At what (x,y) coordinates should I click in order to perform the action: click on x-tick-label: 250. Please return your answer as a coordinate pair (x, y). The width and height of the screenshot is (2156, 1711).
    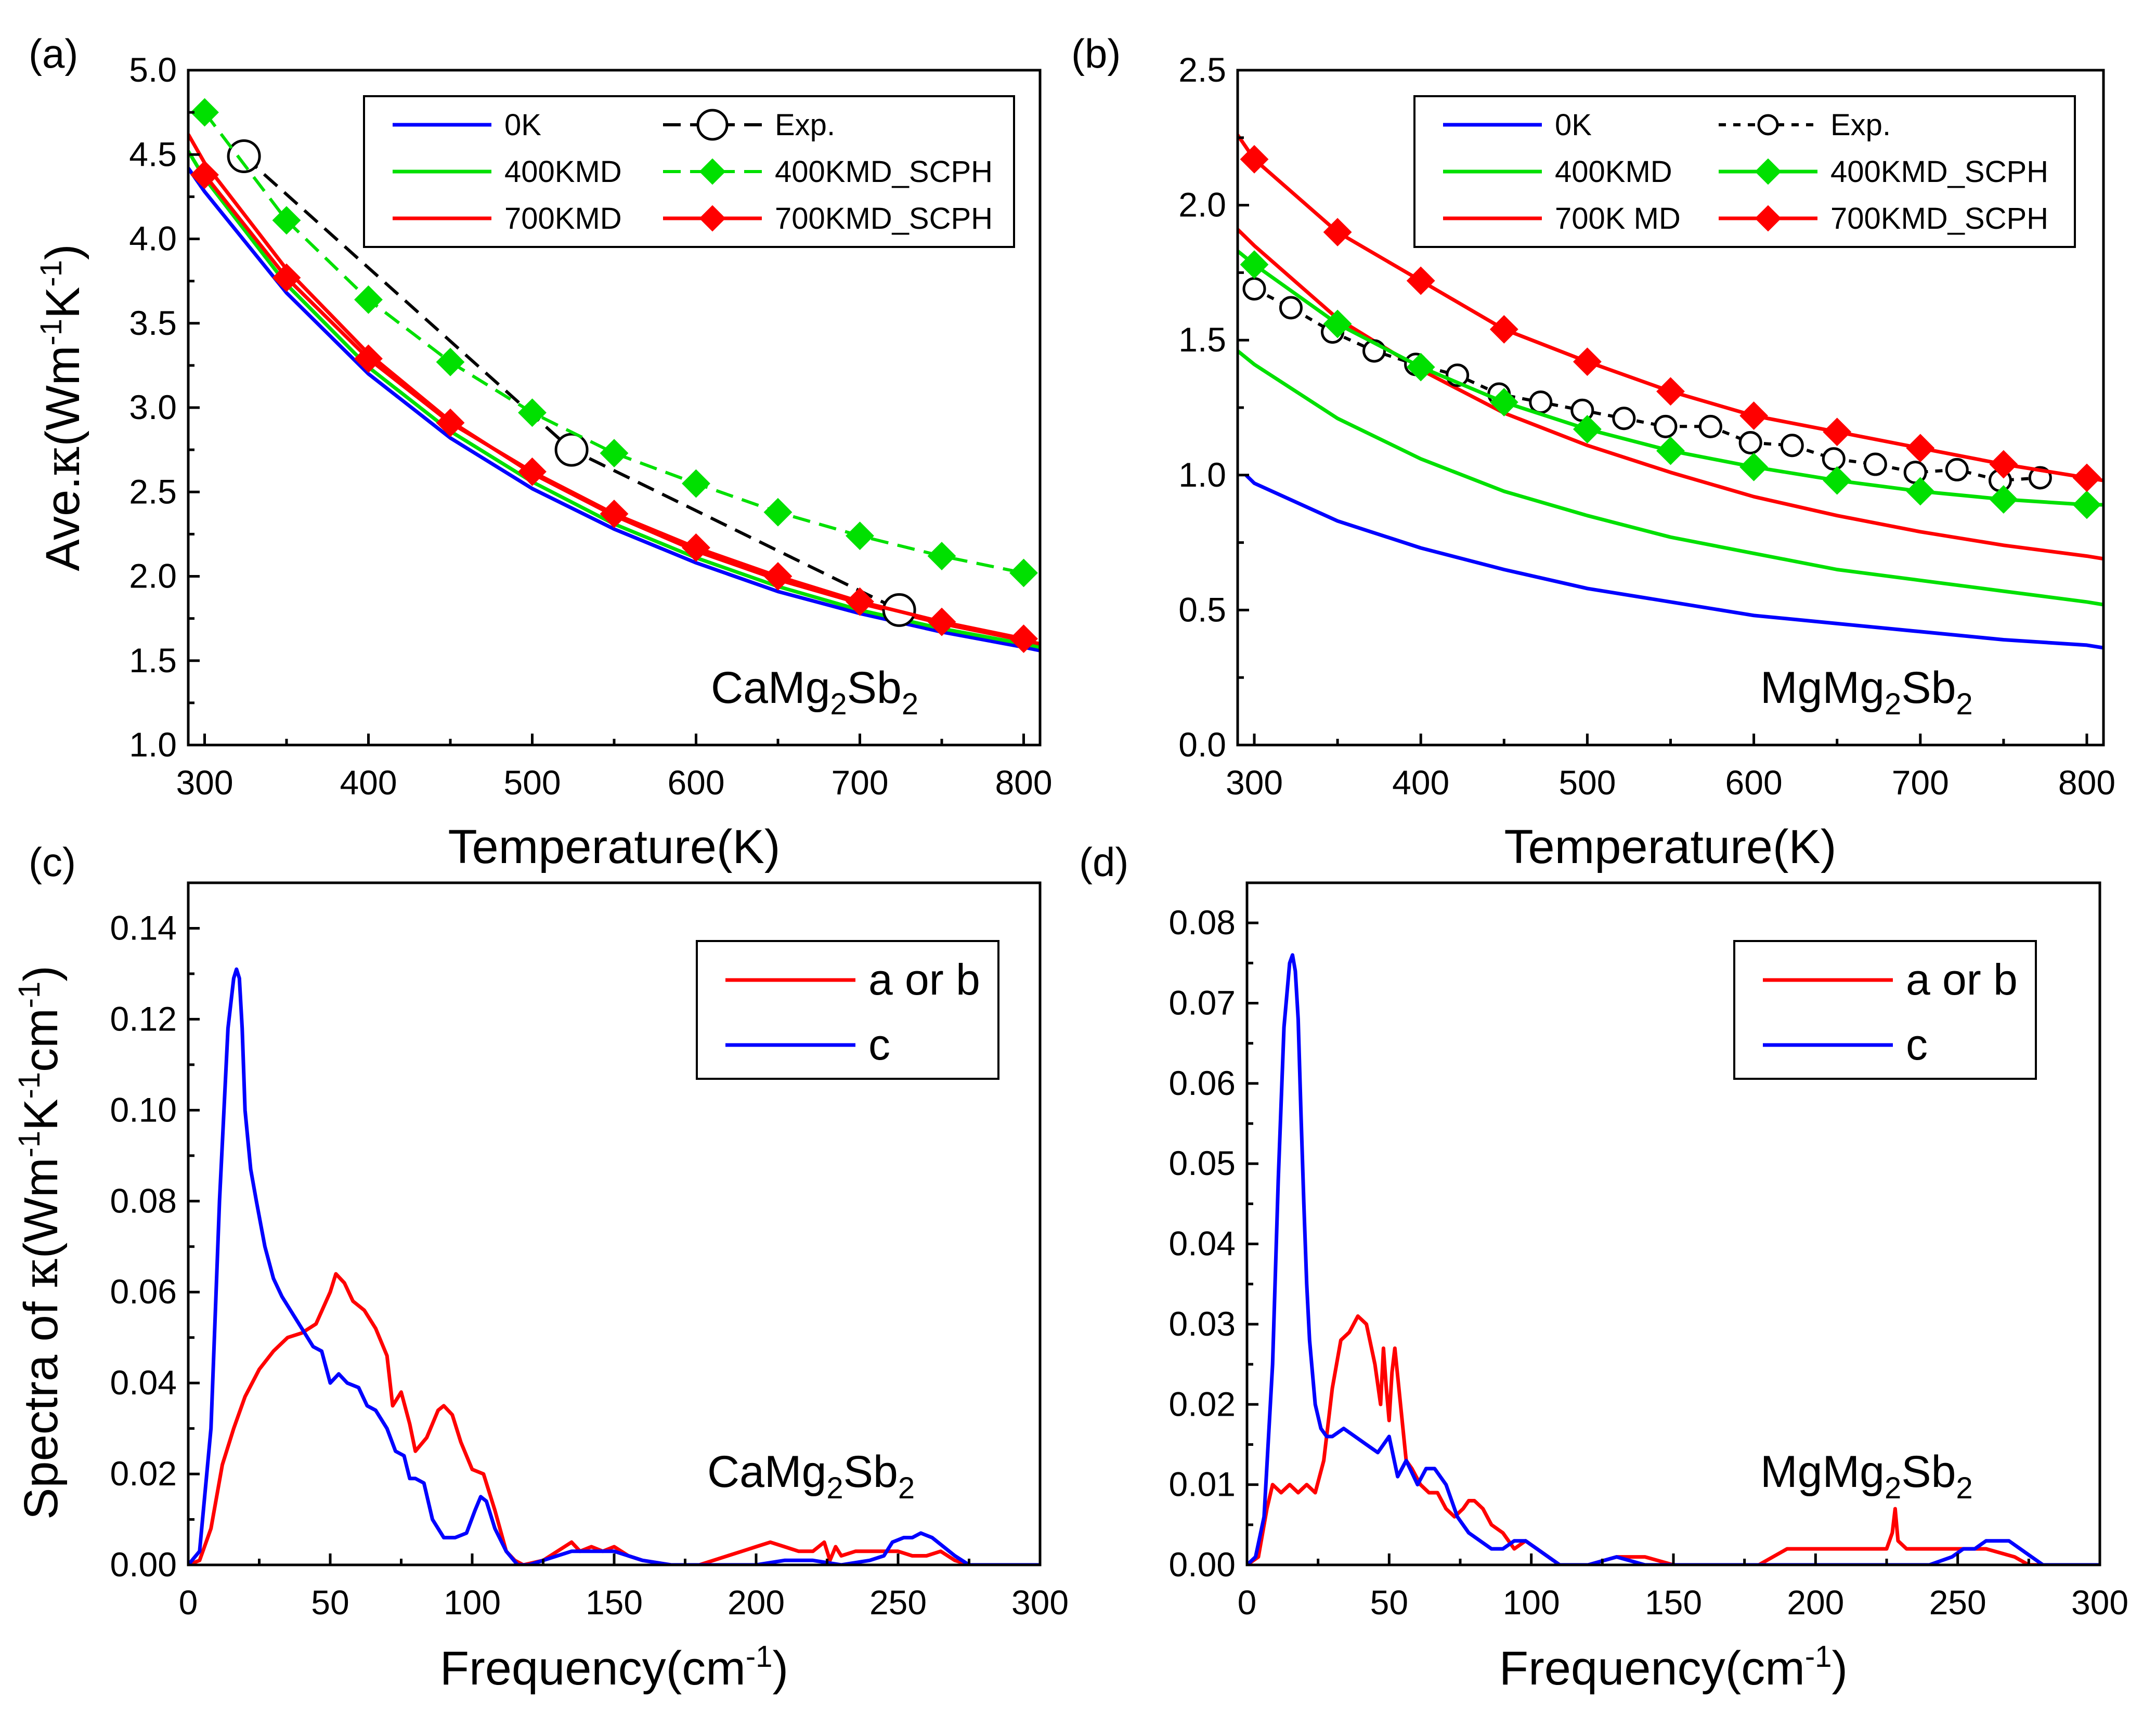
    Looking at the image, I should click on (1957, 1602).